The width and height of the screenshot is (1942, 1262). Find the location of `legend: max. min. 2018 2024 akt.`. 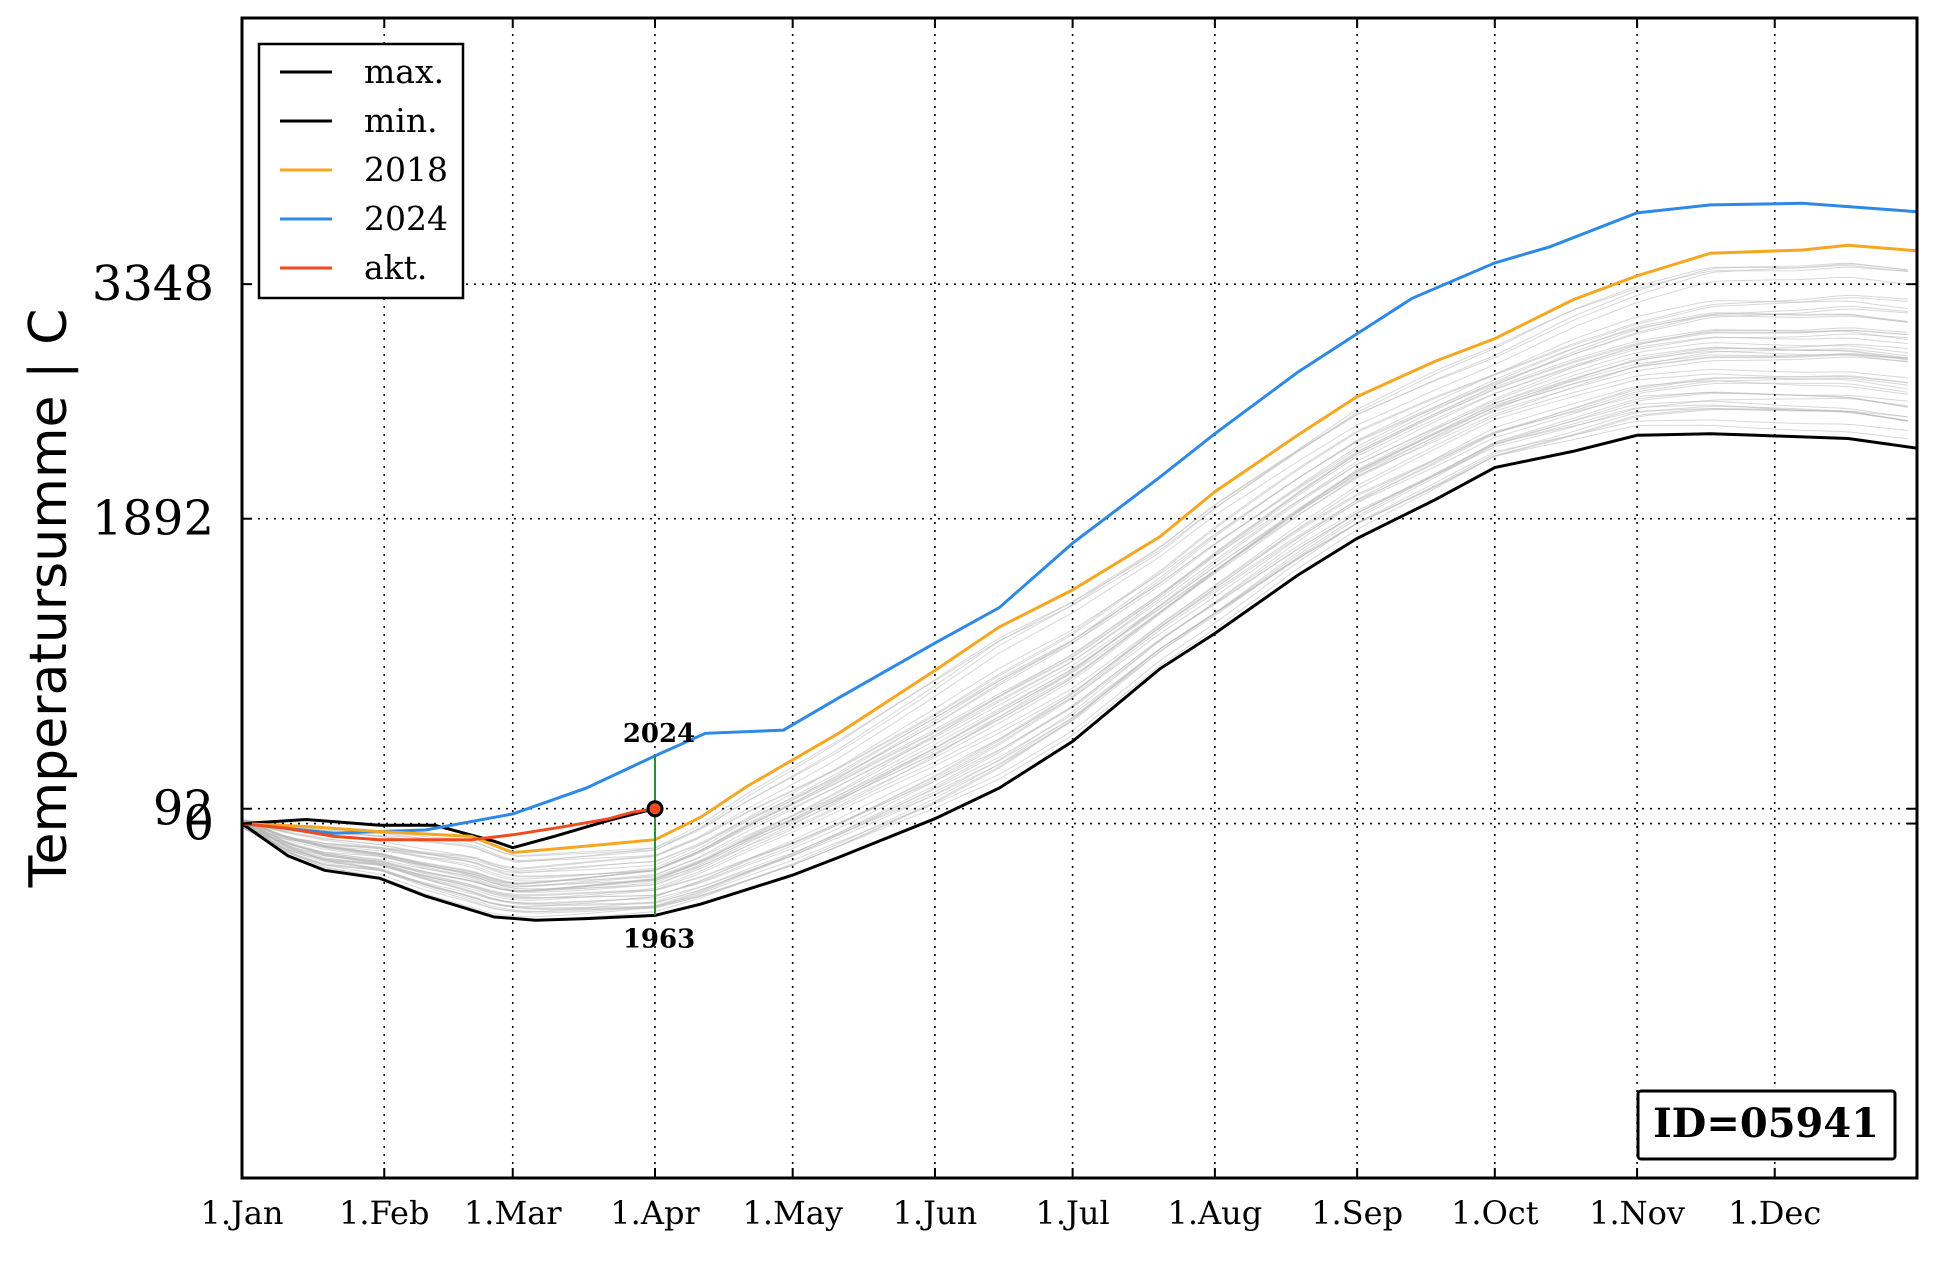

legend: max. min. 2018 2024 akt. is located at coordinates (361, 171).